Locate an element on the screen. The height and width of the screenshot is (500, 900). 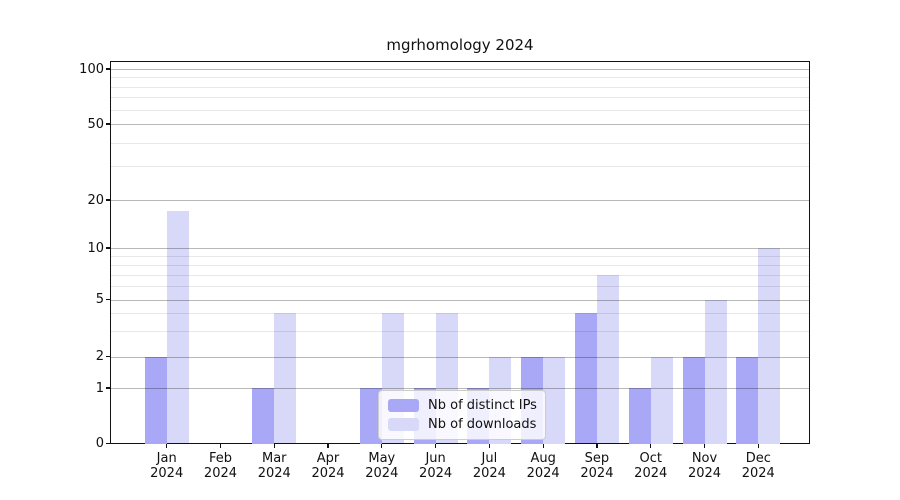
y-tick-label: 5 is located at coordinates (99, 299).